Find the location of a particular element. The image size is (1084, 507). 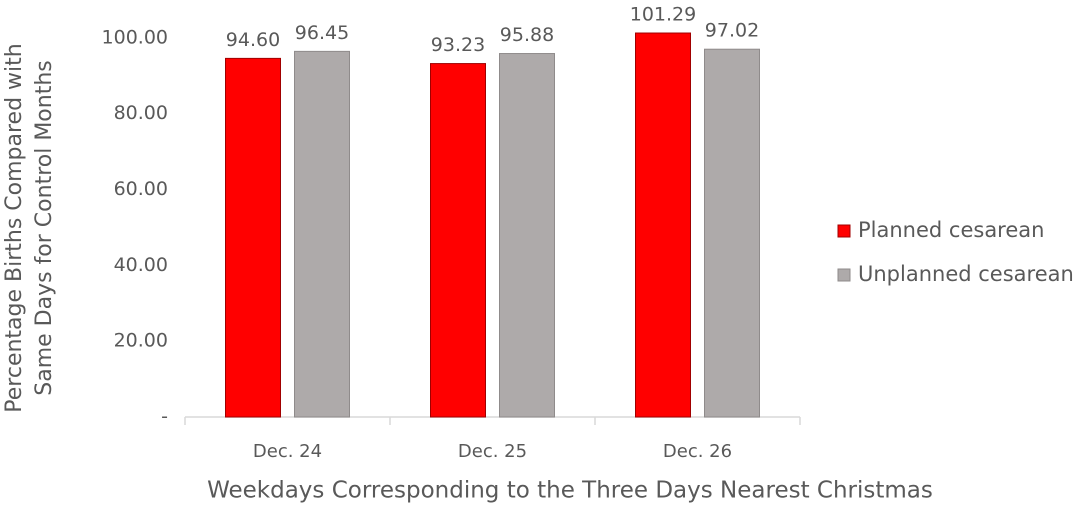

y-axis-label-line: Percentage Births Compared with is located at coordinates (14, 227).